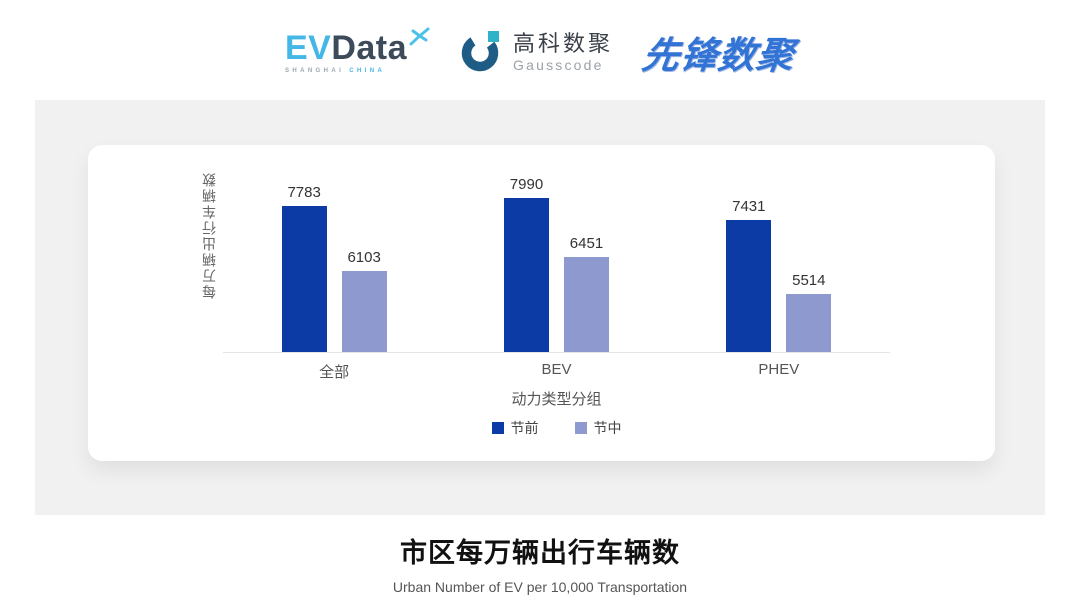 The width and height of the screenshot is (1080, 608). What do you see at coordinates (334, 268) in the screenshot?
I see `bar-pair: 7783 6103` at bounding box center [334, 268].